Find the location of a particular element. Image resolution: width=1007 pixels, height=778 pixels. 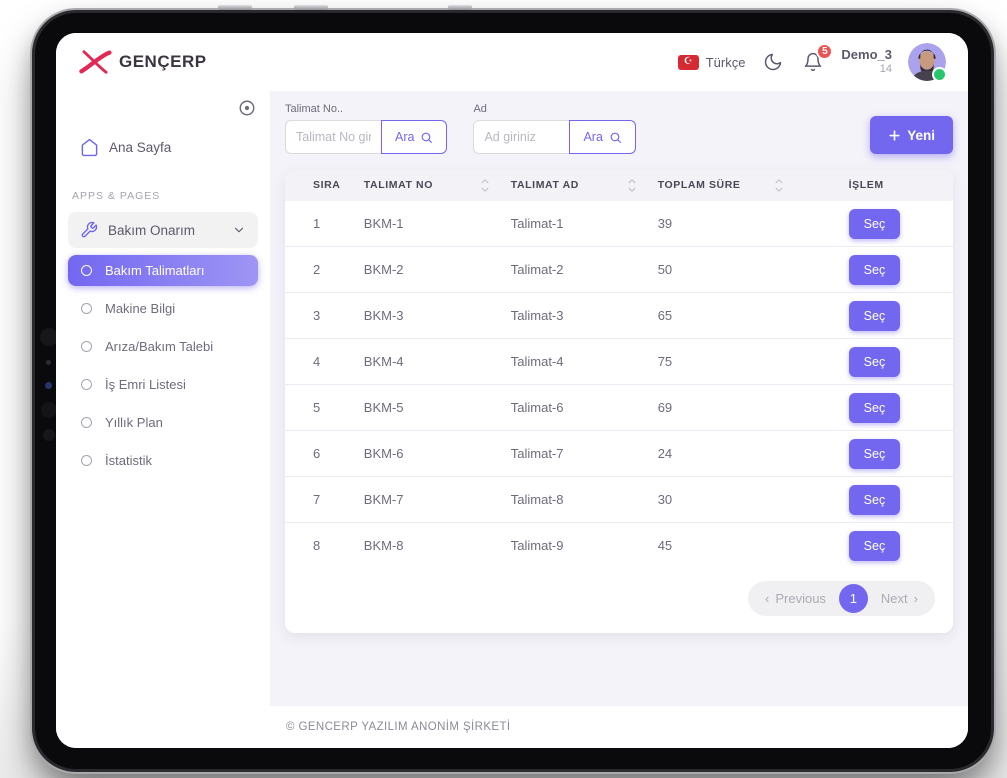

tablet-camera-lens is located at coordinates (48, 385).